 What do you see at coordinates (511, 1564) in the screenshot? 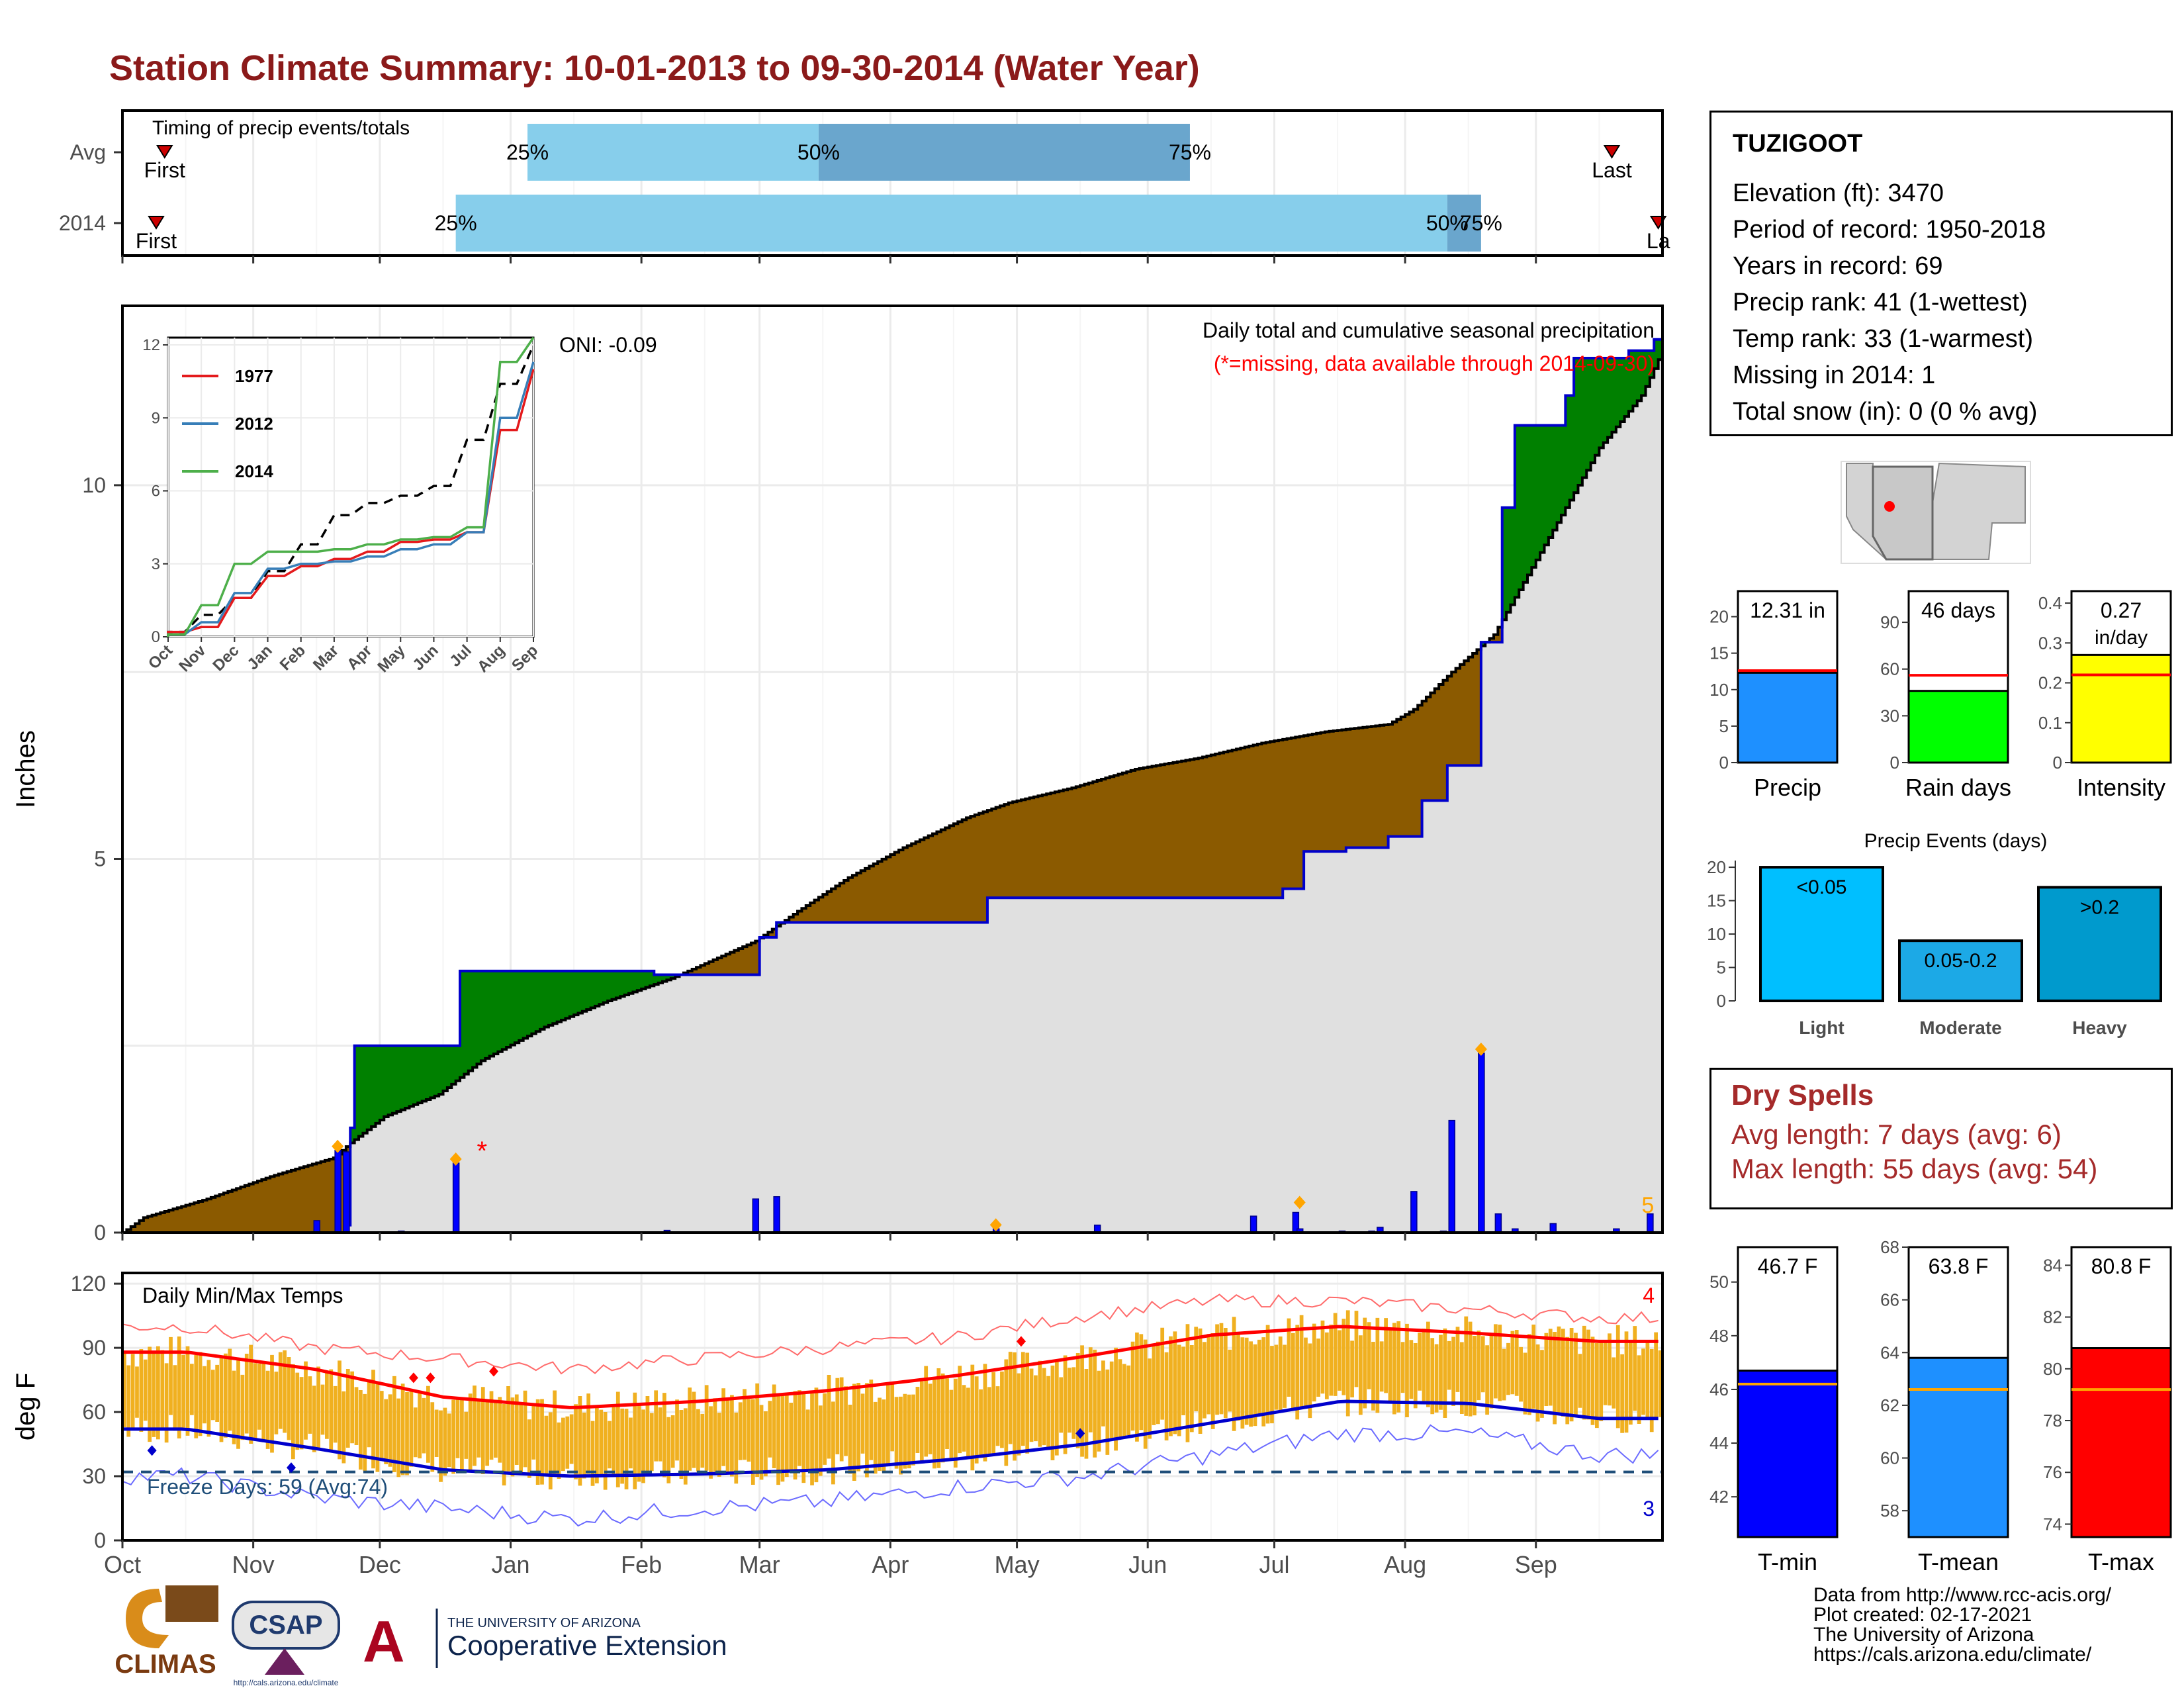
I see `x-tick-label-jan: Jan` at bounding box center [511, 1564].